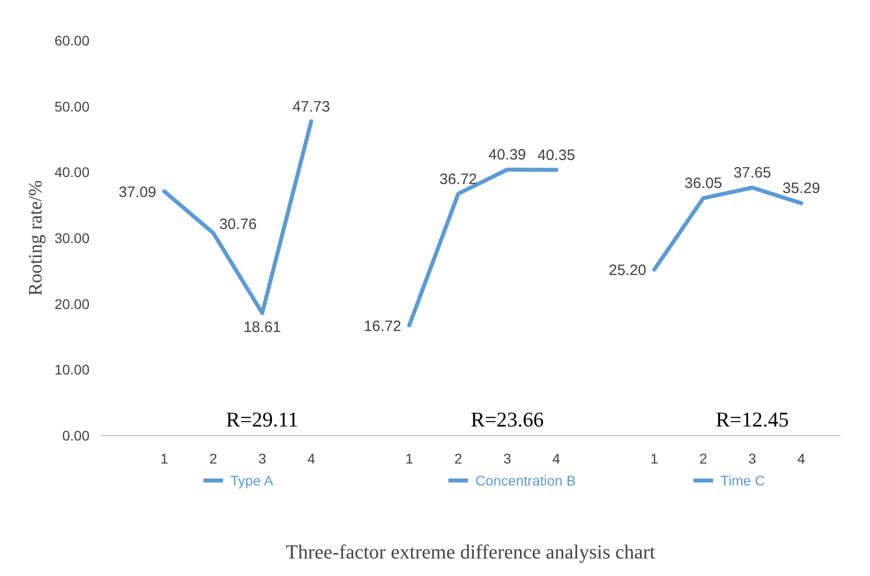 The image size is (870, 576). What do you see at coordinates (556, 155) in the screenshot?
I see `data-label: 40.35` at bounding box center [556, 155].